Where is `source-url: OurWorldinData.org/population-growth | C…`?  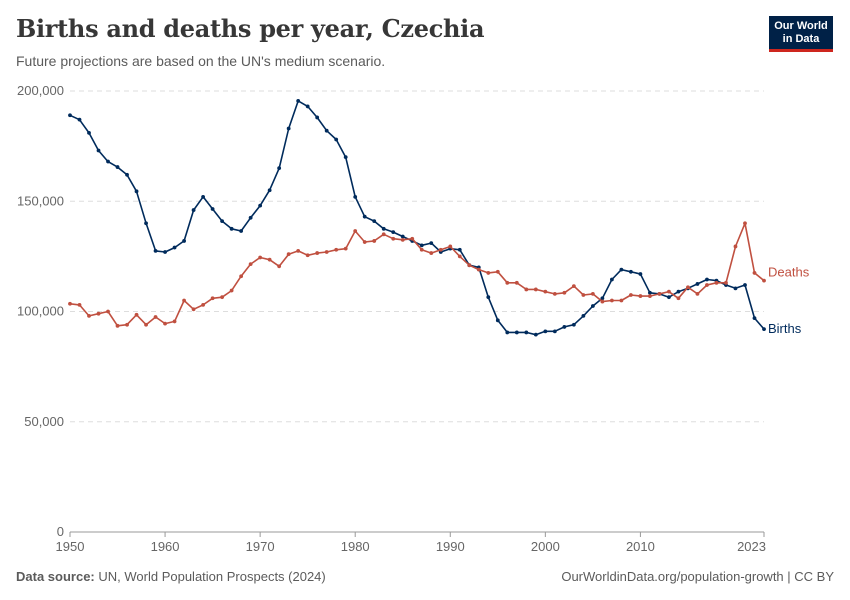 source-url: OurWorldinData.org/population-growth | C… is located at coordinates (697, 576).